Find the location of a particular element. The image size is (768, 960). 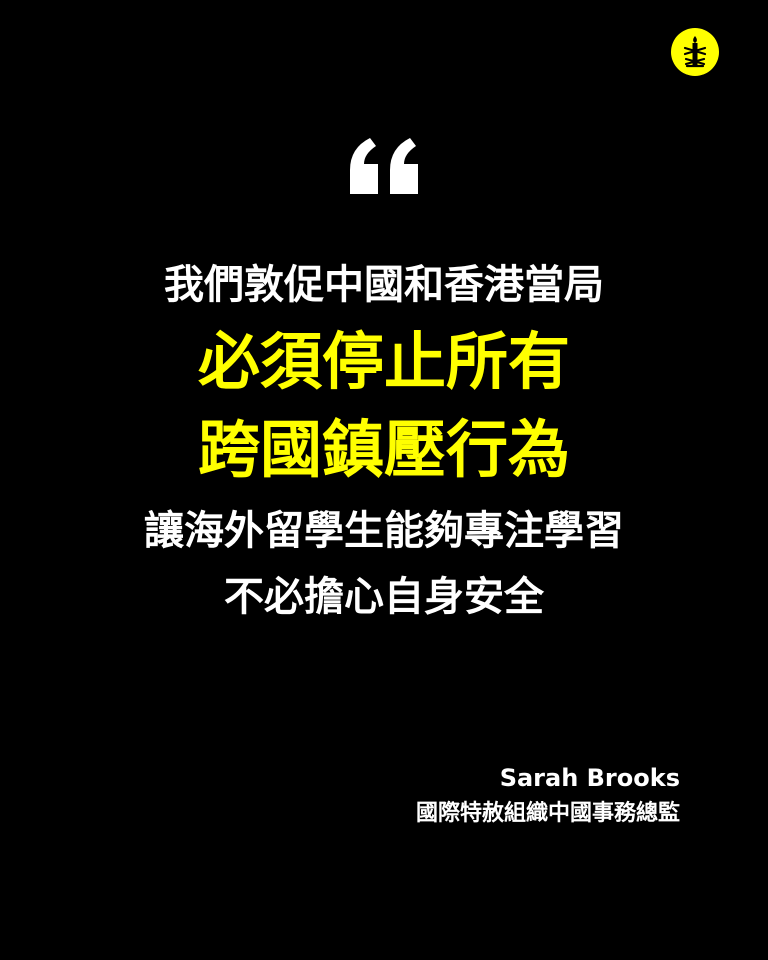

quote-line-3-highlight: 跨國鎮壓行為 is located at coordinates (383, 449).